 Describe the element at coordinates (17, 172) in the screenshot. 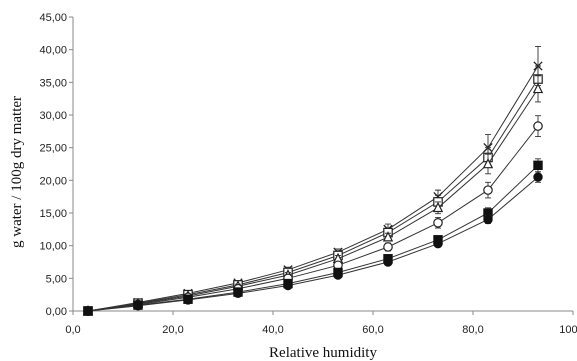

I see `y-axis-title: g water / 100g dry matter` at that location.